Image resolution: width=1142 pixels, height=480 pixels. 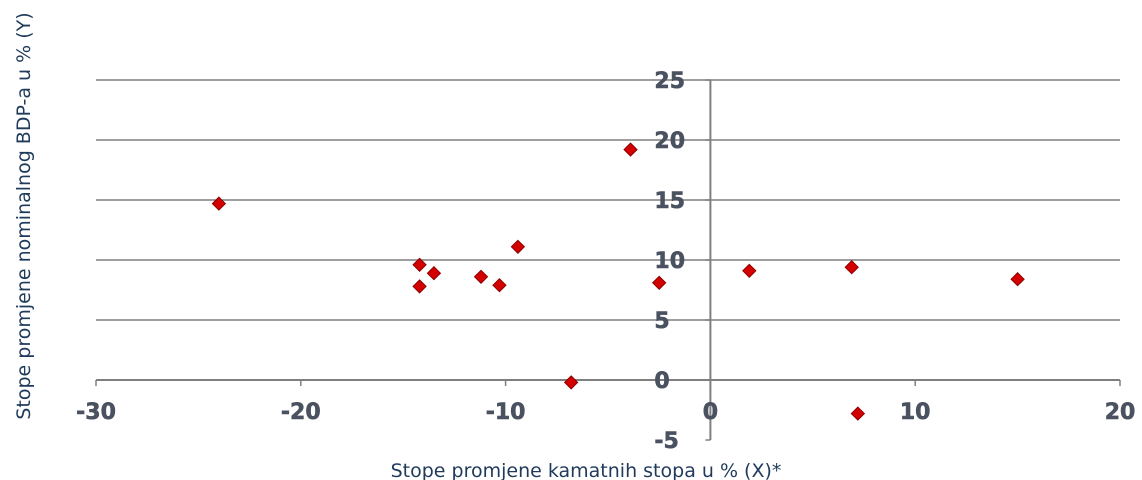 What do you see at coordinates (24, 215) in the screenshot?
I see `y-axis-title: Stope promjene nominalnog BDP-a u % (Y)` at bounding box center [24, 215].